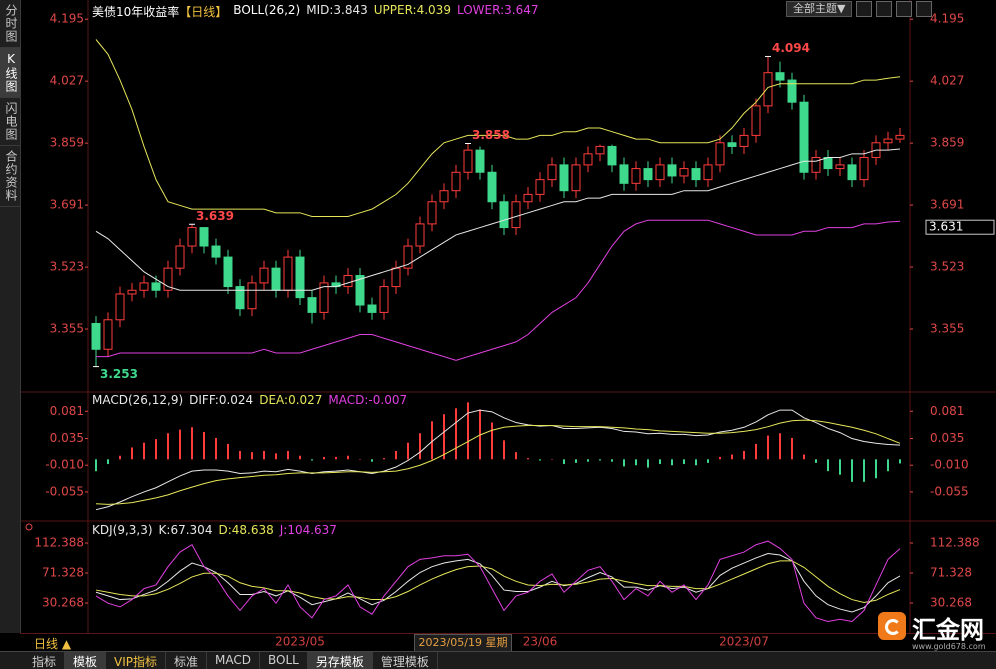 The height and width of the screenshot is (669, 996). I want to click on legend-entry: MACD:-0.007, so click(368, 400).